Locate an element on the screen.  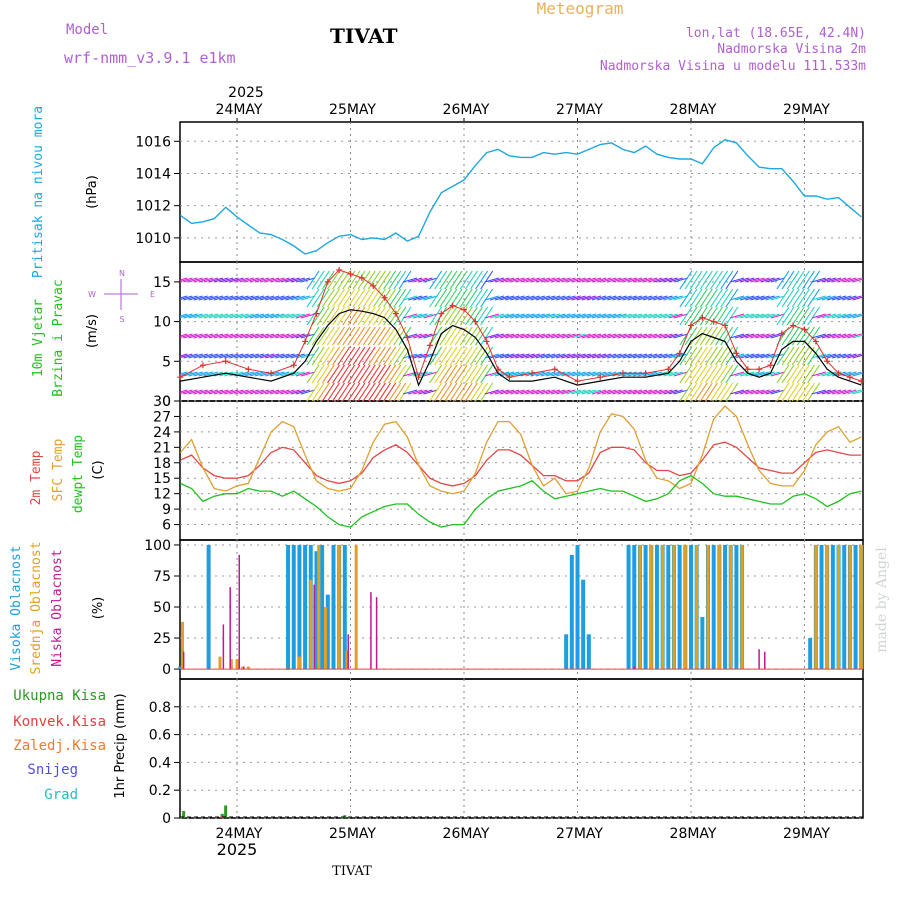
top-day-label: 27MAY is located at coordinates (579, 110).